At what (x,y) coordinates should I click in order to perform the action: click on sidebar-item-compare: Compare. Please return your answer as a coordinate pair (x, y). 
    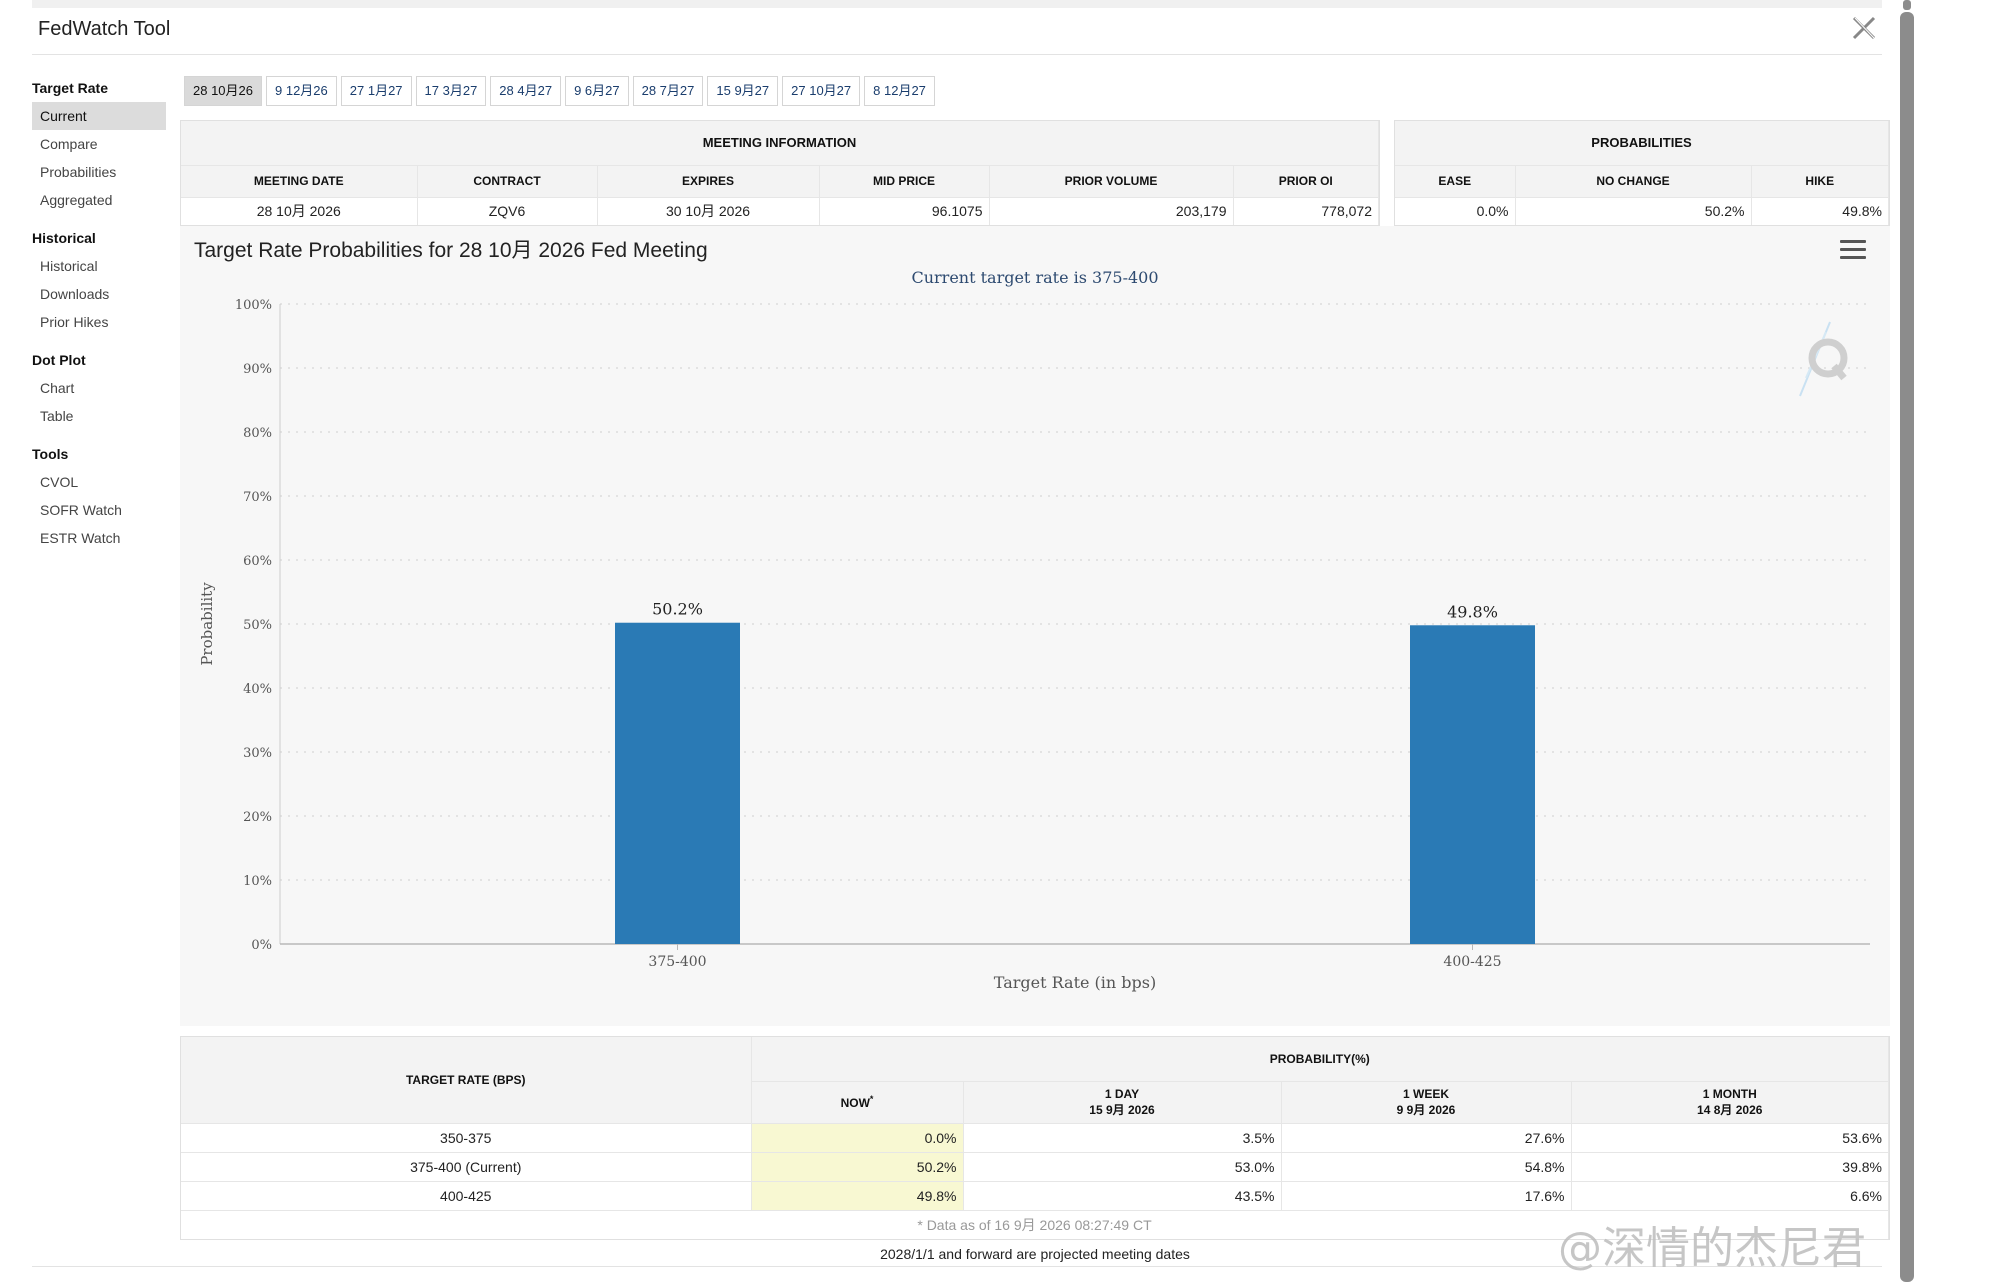
    Looking at the image, I should click on (69, 144).